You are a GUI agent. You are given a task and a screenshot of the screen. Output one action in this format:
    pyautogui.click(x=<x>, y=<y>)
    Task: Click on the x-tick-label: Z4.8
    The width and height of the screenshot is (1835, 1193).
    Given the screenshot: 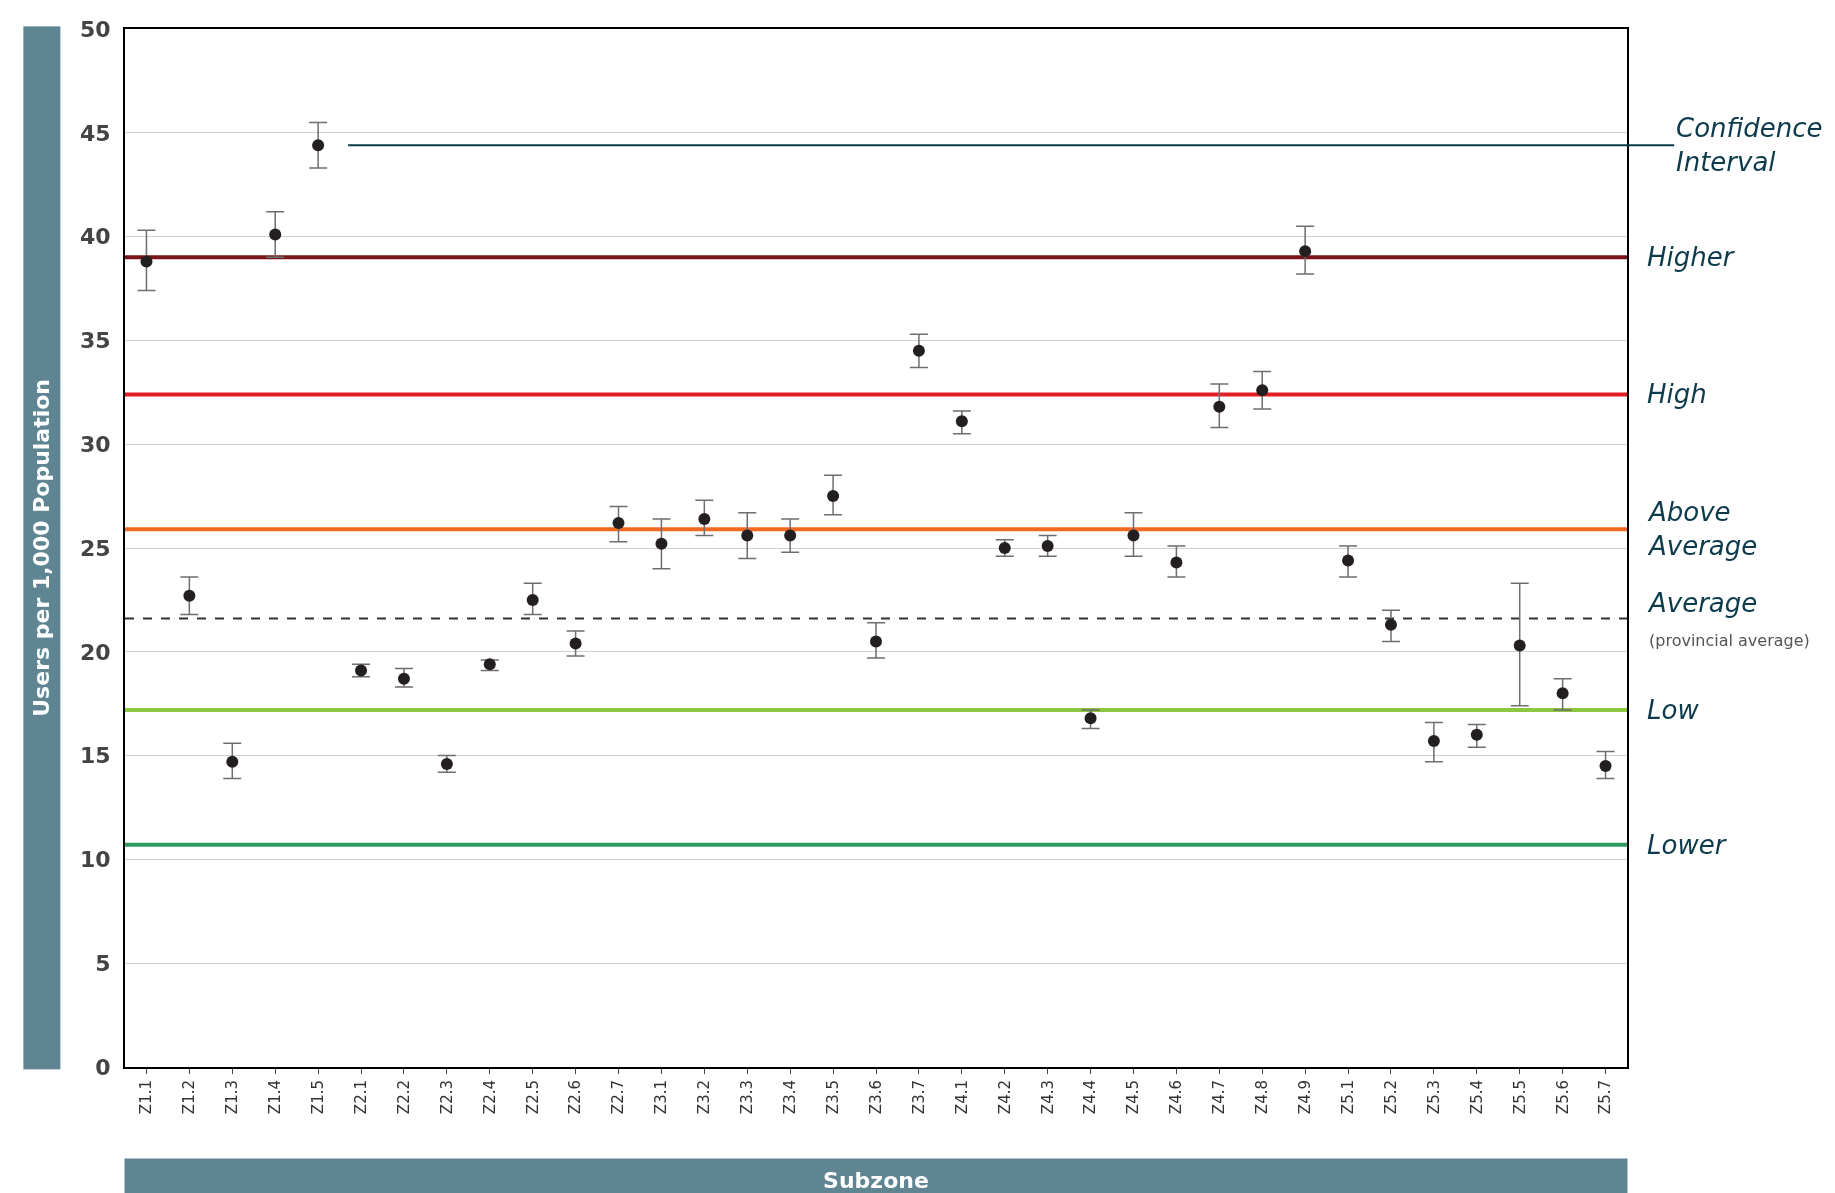 What is the action you would take?
    pyautogui.click(x=1262, y=1097)
    